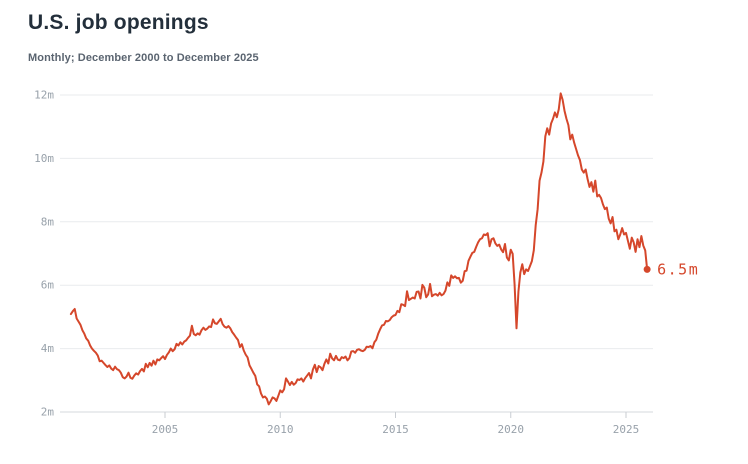 Image resolution: width=748 pixels, height=464 pixels. Describe the element at coordinates (626, 429) in the screenshot. I see `x-axis-label: 2025` at that location.